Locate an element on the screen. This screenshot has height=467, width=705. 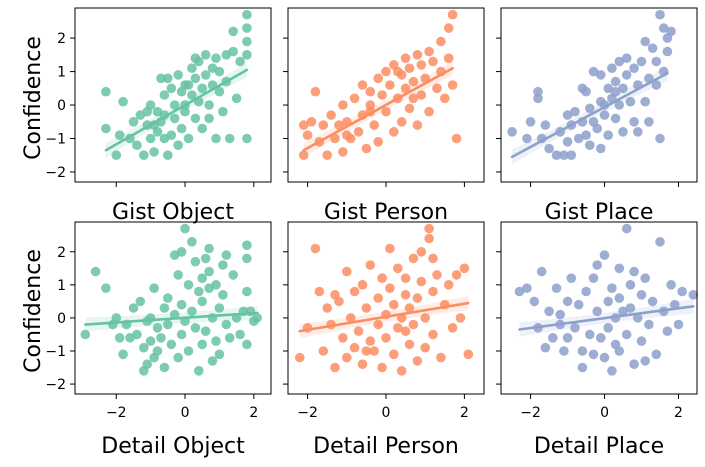
y-tick-label: 0 is located at coordinates (61, 106).